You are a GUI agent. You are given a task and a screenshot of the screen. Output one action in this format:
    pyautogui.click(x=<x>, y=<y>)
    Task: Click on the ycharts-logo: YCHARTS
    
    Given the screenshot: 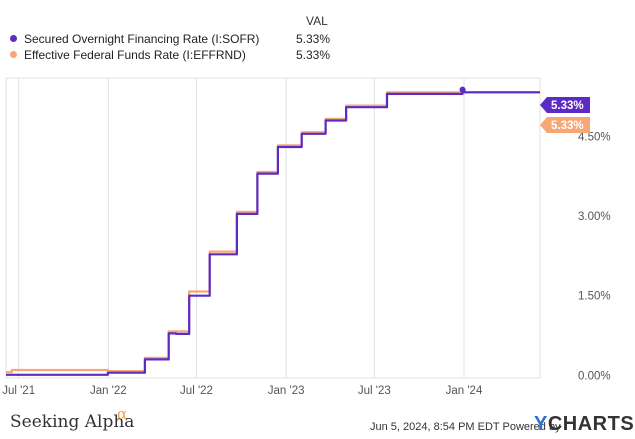 What is the action you would take?
    pyautogui.click(x=584, y=424)
    